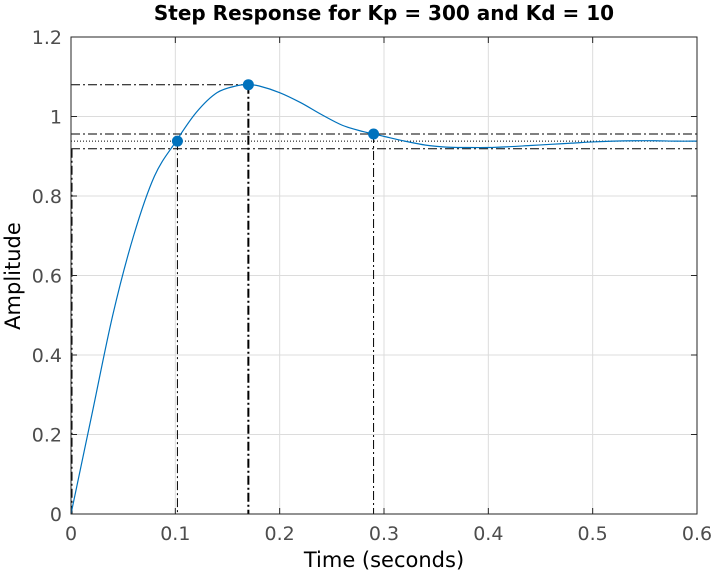 Image resolution: width=715 pixels, height=574 pixels. I want to click on x-tick-label: 0.1, so click(175, 534).